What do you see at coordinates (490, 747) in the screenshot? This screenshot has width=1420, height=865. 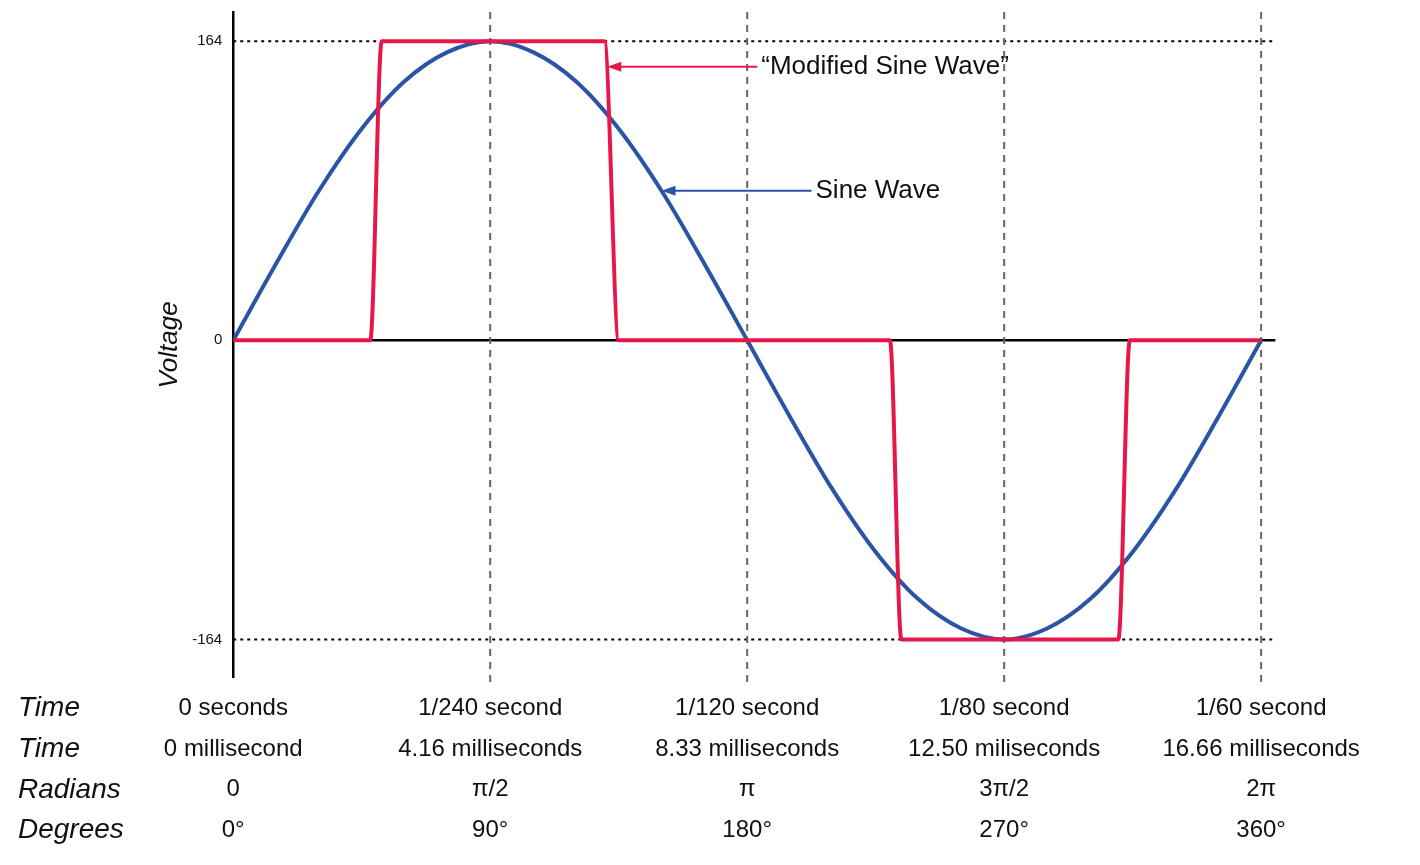 I see `text: 4.16 milliseconds` at bounding box center [490, 747].